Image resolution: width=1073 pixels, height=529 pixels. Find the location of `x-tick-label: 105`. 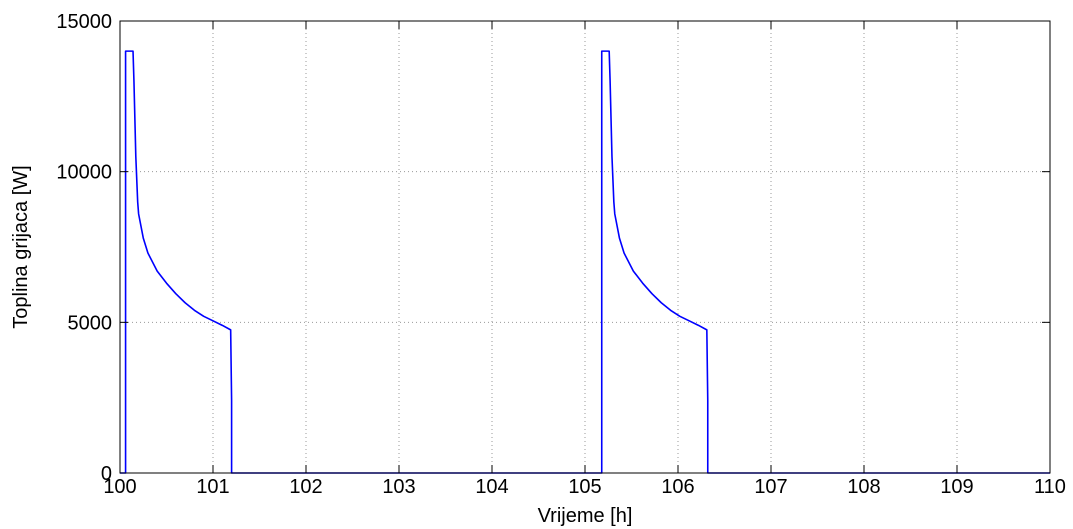

x-tick-label: 105 is located at coordinates (584, 487).